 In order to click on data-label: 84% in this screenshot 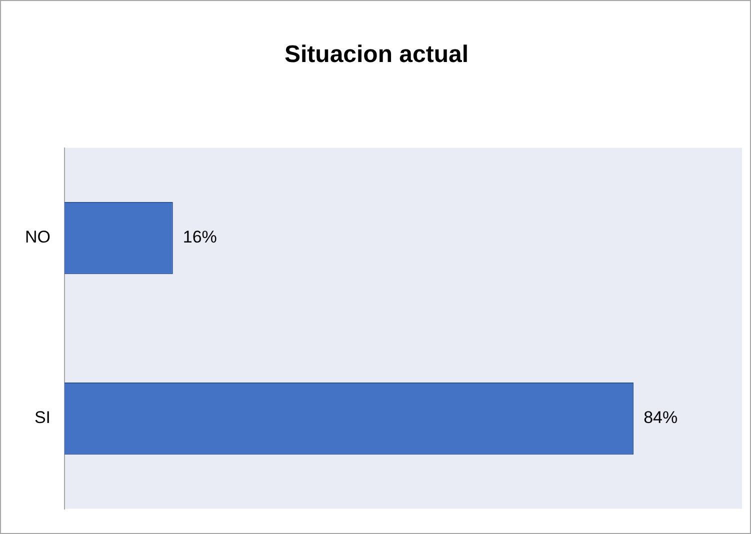, I will do `click(661, 418)`.